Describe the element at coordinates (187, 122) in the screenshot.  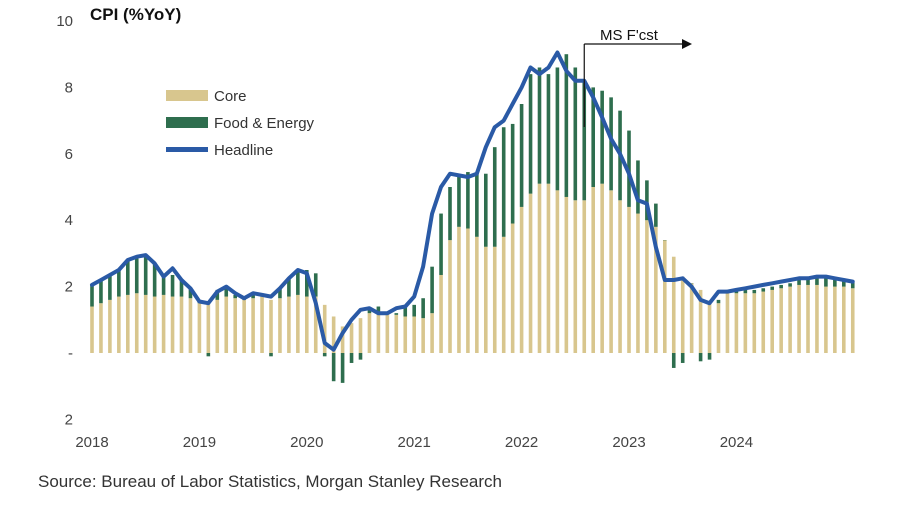
I see `legend-swatch` at that location.